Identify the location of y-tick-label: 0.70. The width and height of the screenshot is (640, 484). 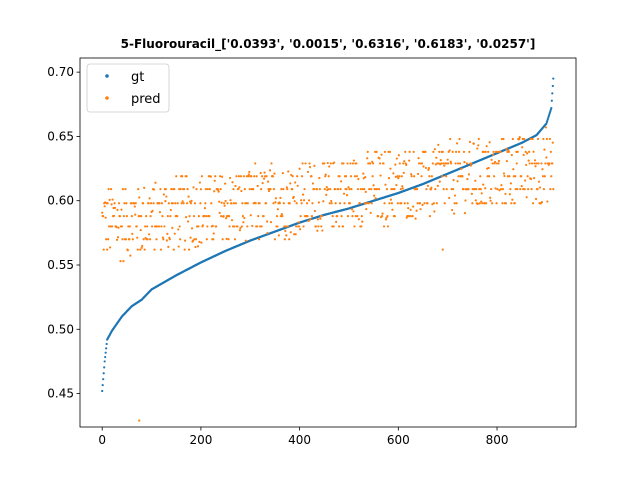
(60, 72).